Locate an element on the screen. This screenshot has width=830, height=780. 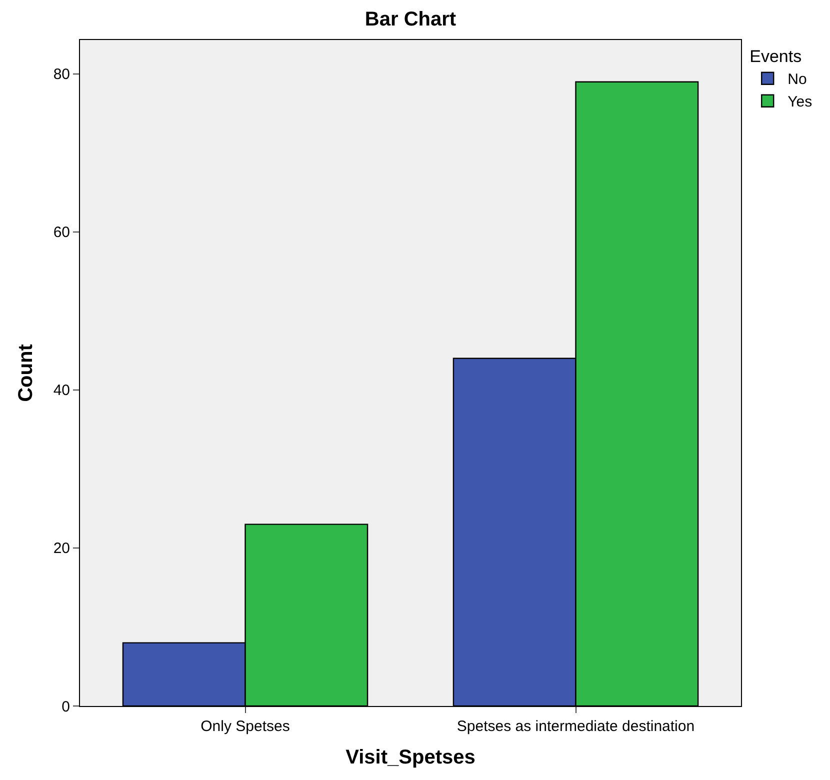
x-tick-label: Only Spetses is located at coordinates (245, 726).